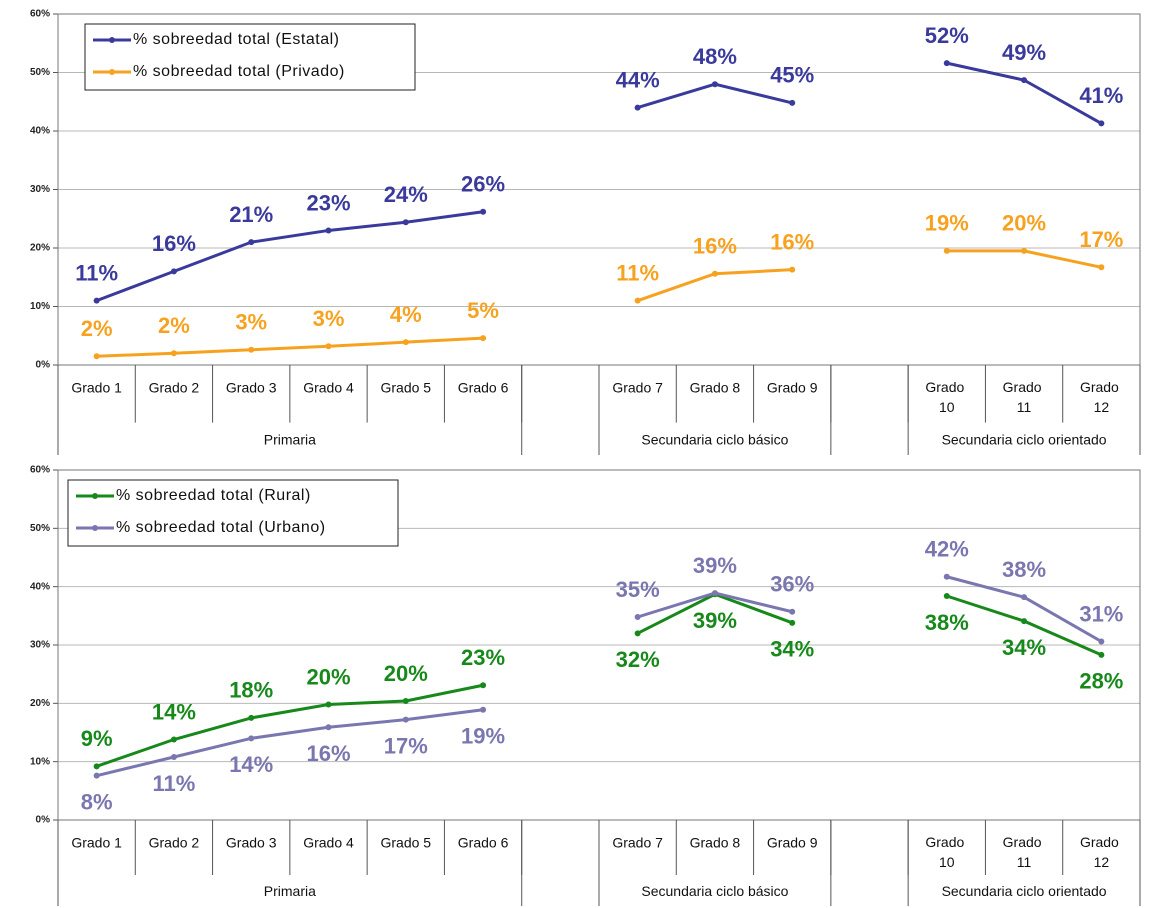 This screenshot has height=908, width=1158. I want to click on data-label: 24%, so click(406, 194).